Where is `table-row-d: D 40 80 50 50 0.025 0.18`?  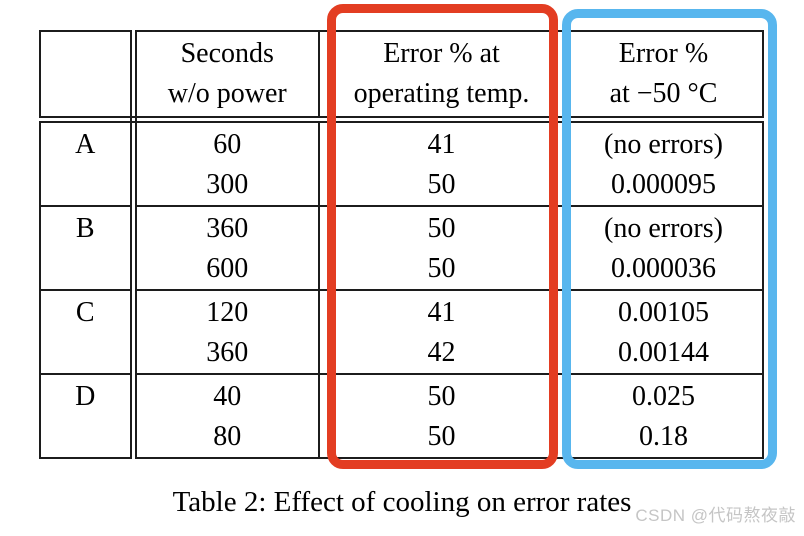 table-row-d: D 40 80 50 50 0.025 0.18 is located at coordinates (401, 416).